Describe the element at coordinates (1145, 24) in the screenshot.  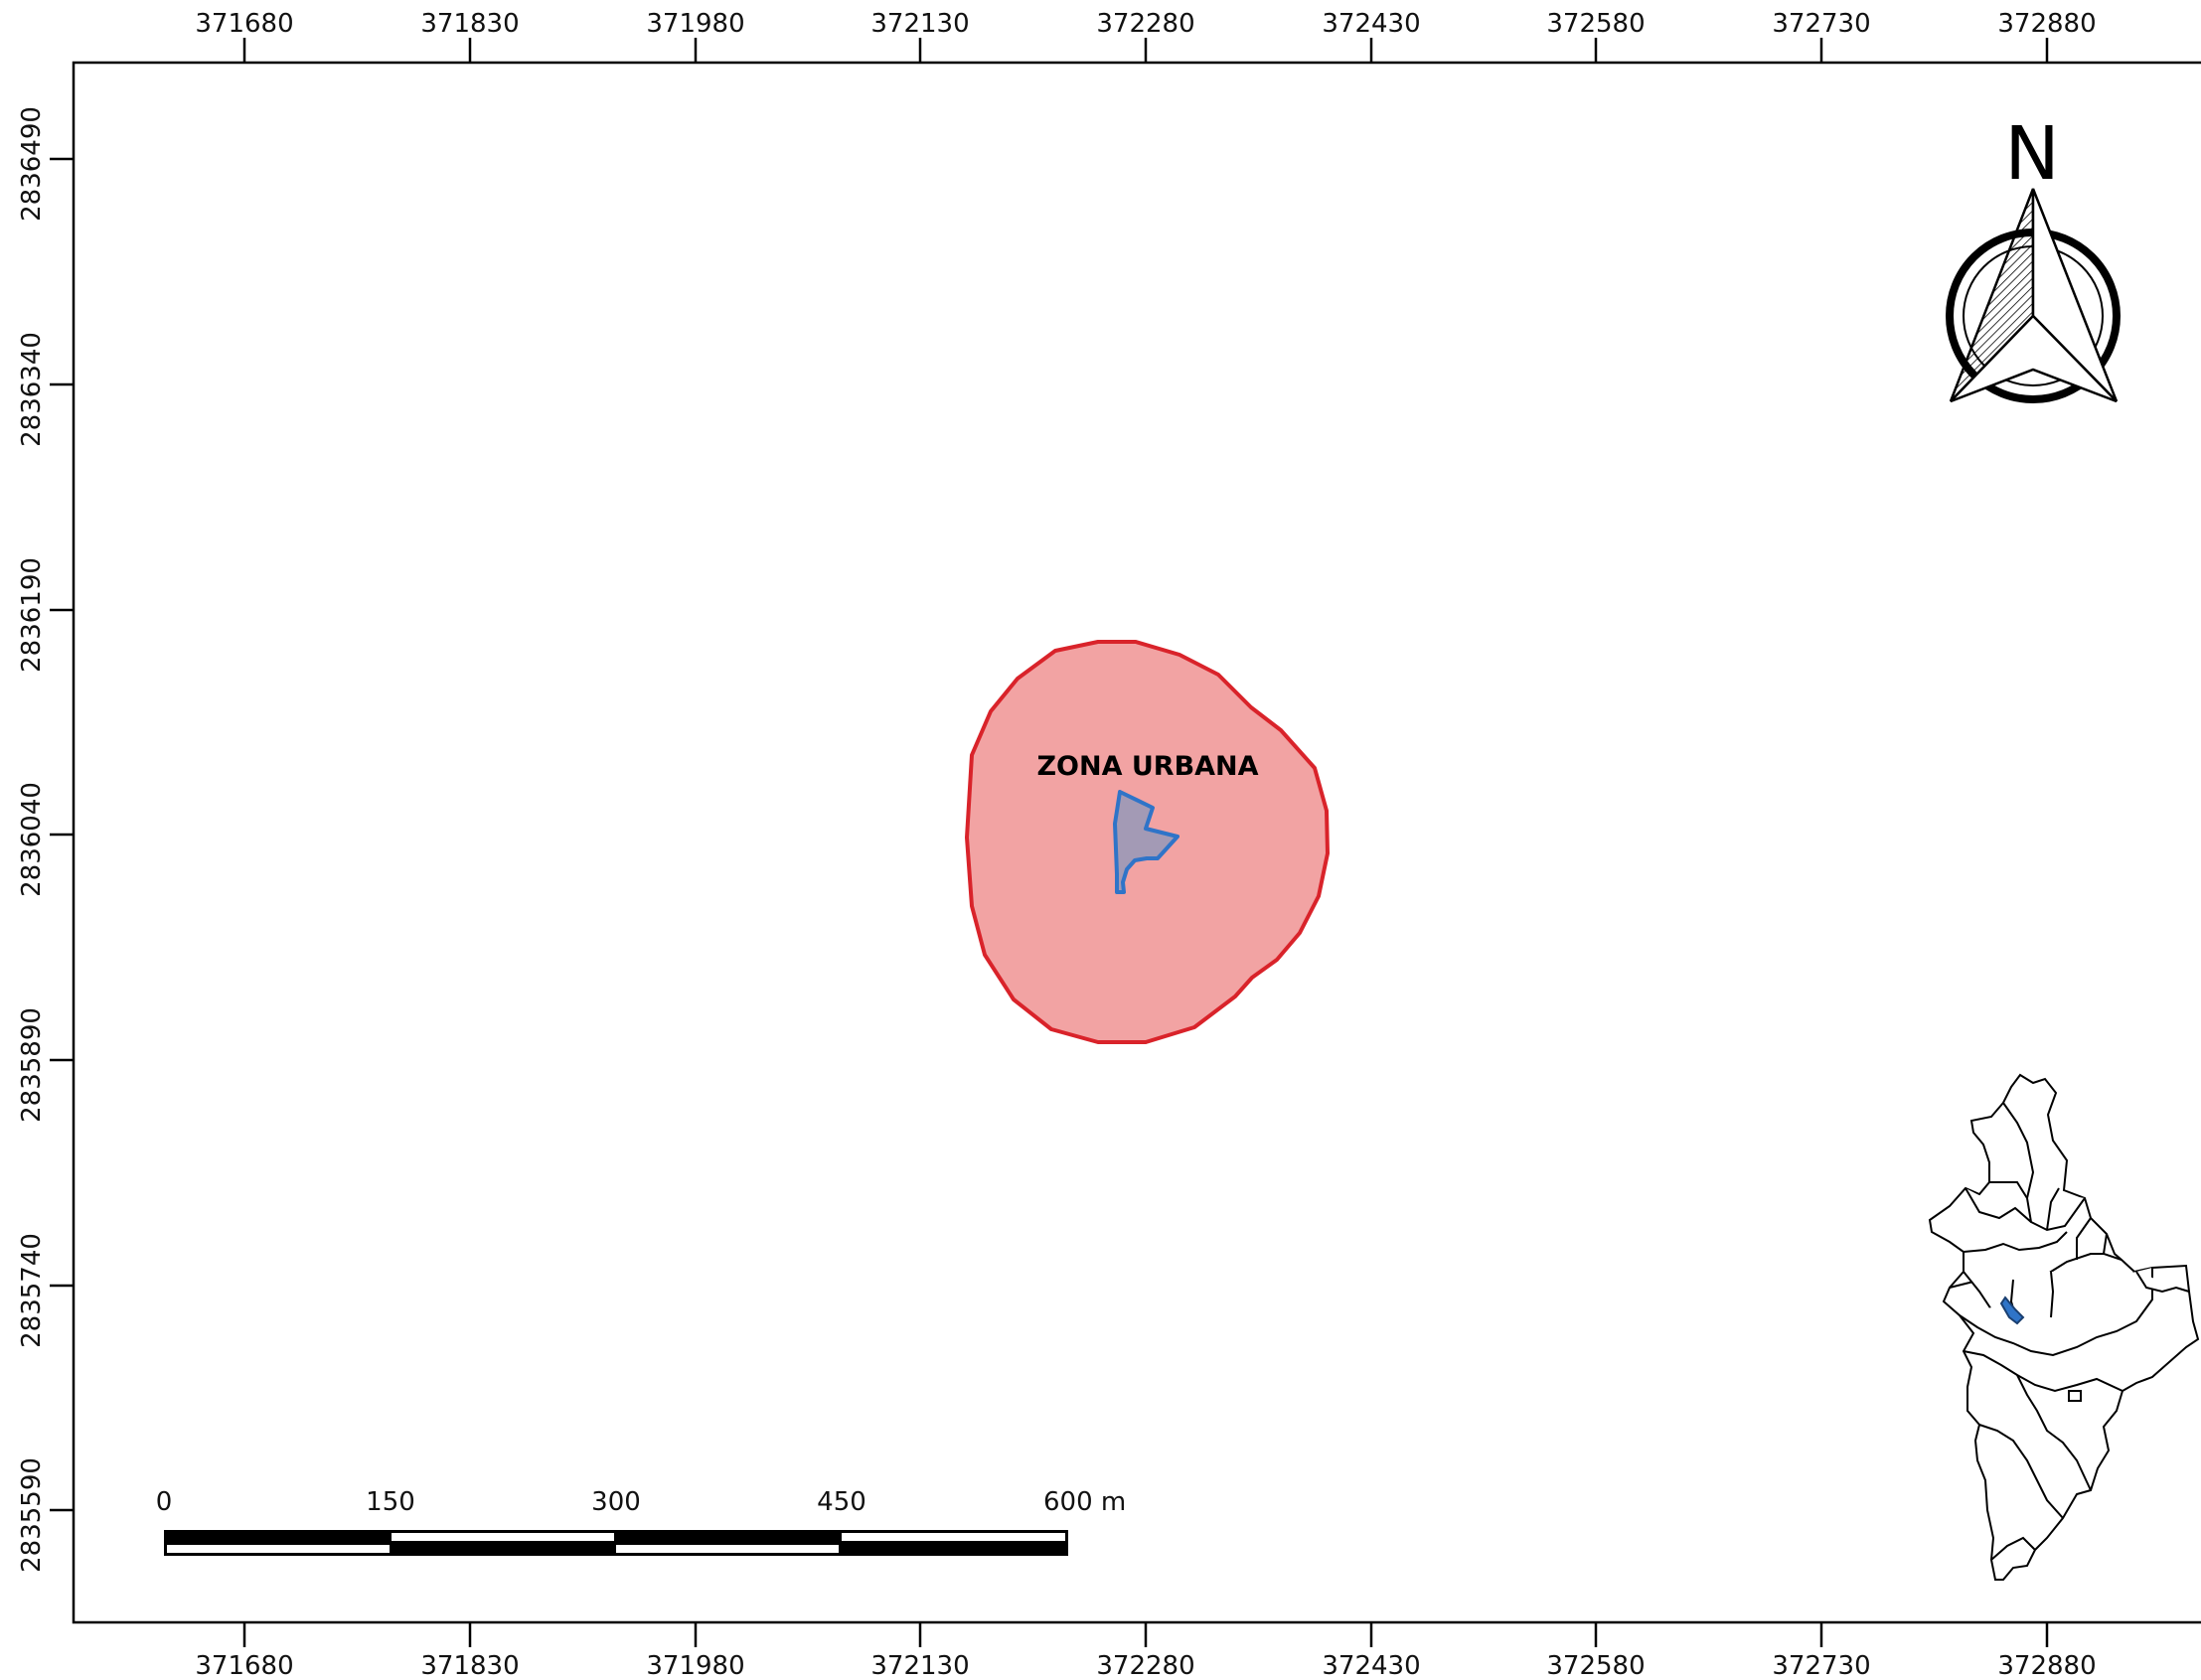
I see `x-tick-label-top: 372280` at that location.